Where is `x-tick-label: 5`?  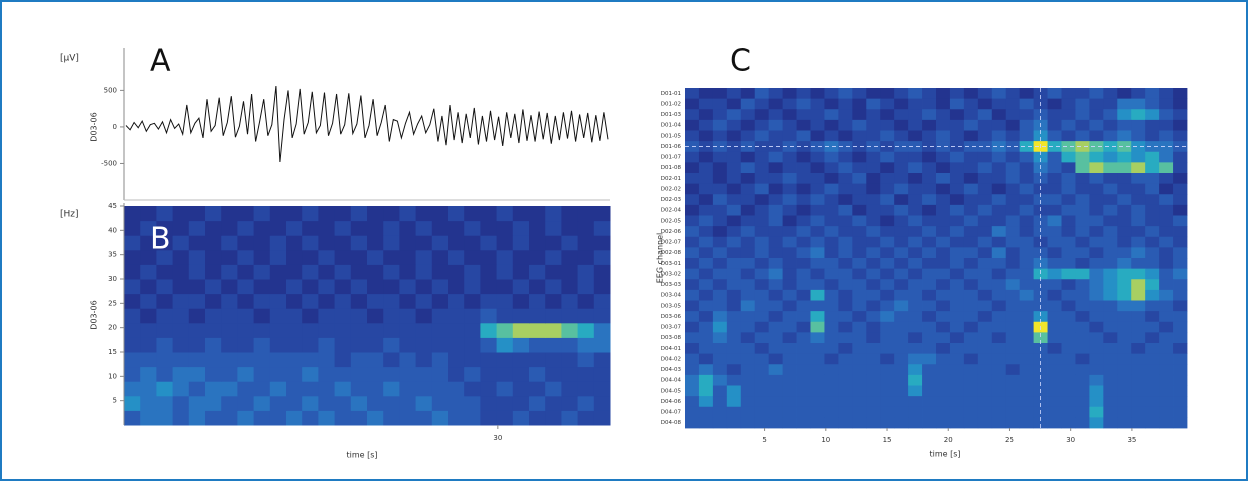
x-tick-label: 5 is located at coordinates (764, 440).